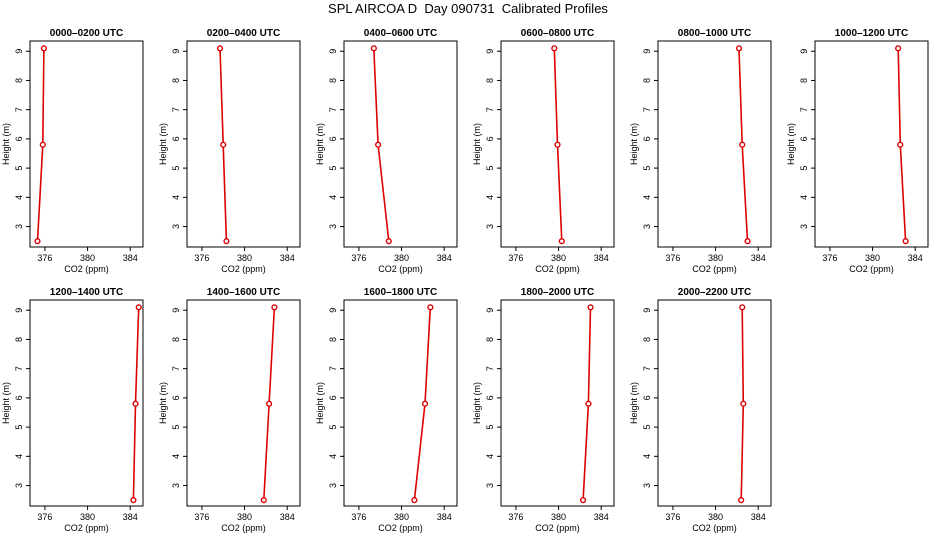  I want to click on panel-title: 0600–0800 UTC, so click(557, 33).